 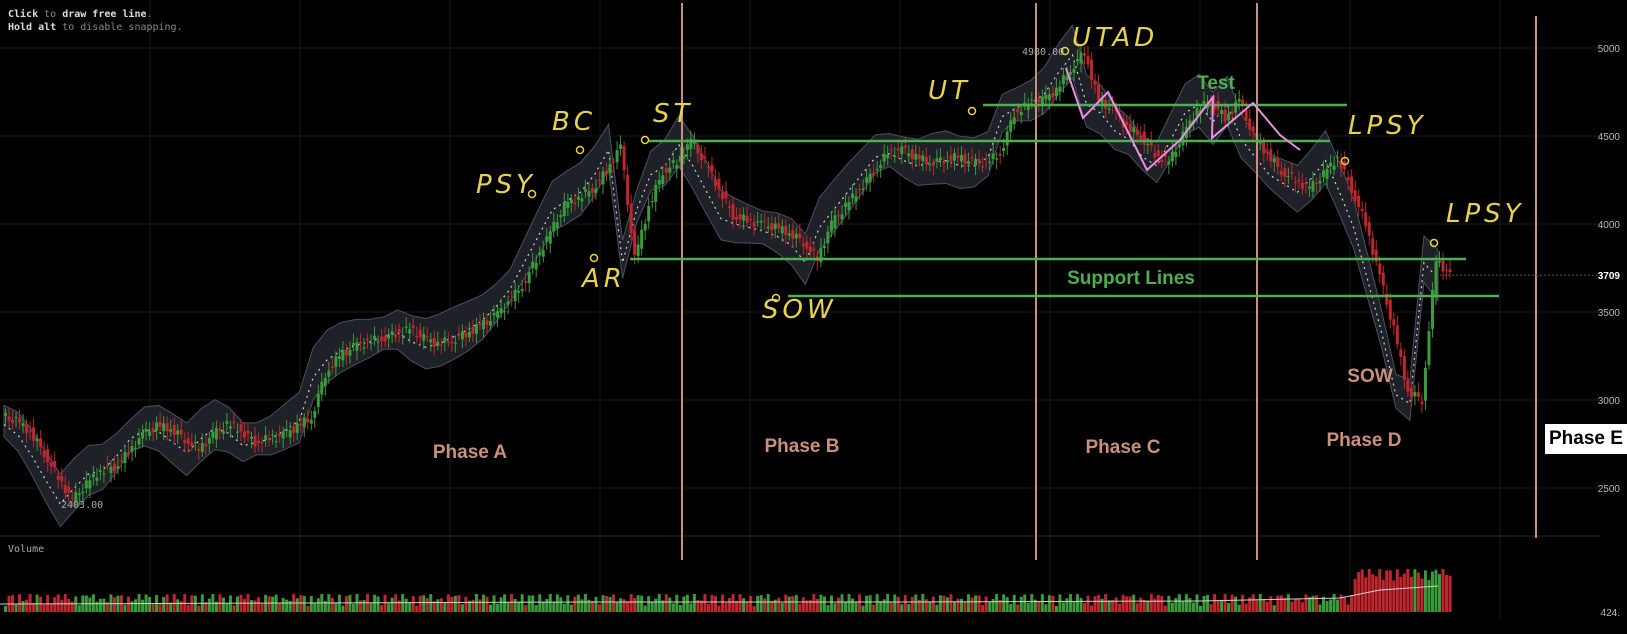 I want to click on hint-draw: draw free line, so click(x=104, y=14).